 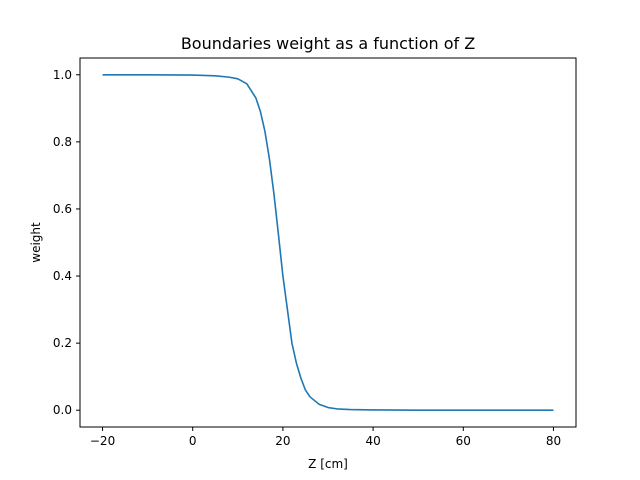 What do you see at coordinates (463, 441) in the screenshot?
I see `x-tick-label: 60` at bounding box center [463, 441].